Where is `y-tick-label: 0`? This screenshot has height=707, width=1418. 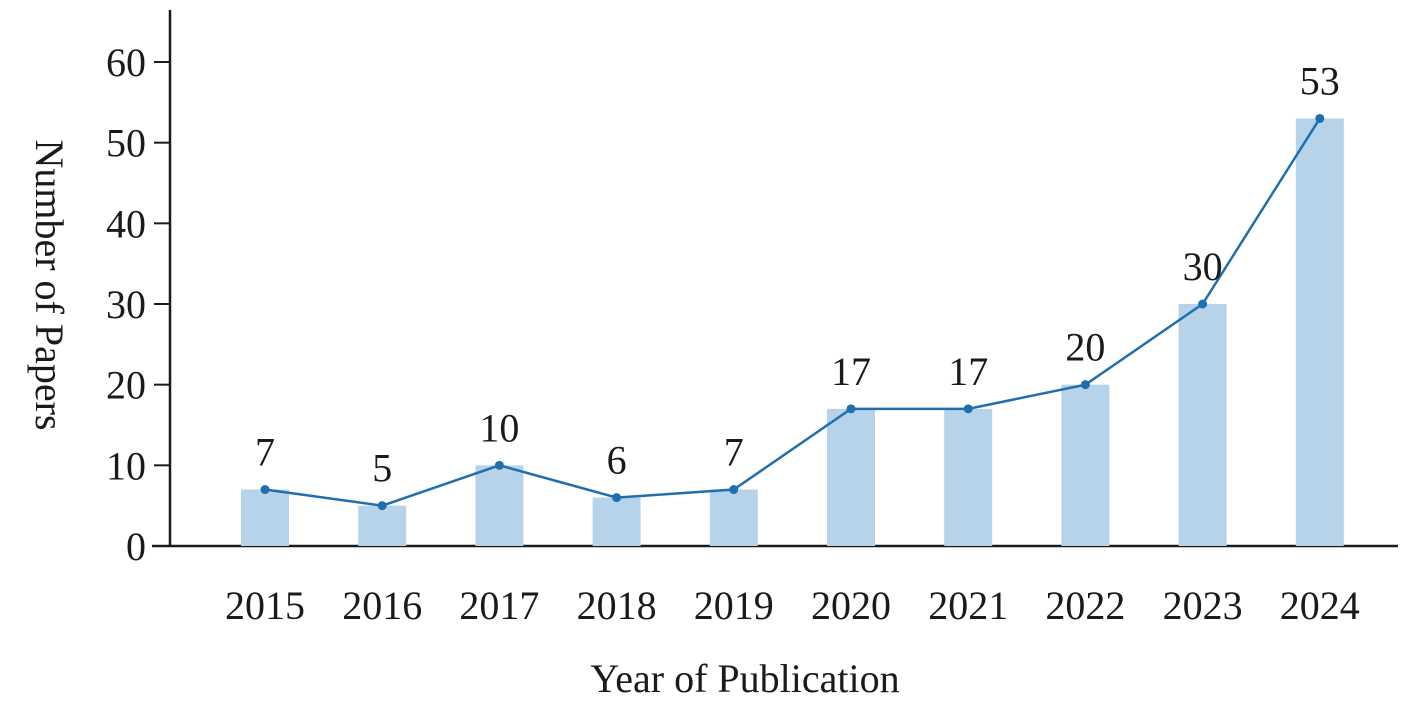
y-tick-label: 0 is located at coordinates (136, 546).